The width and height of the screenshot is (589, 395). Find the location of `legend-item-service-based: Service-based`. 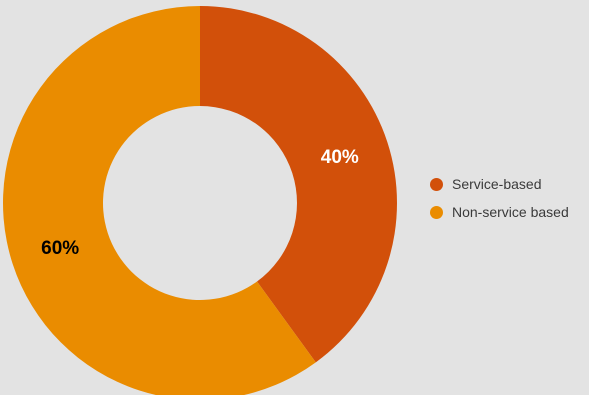

legend-item-service-based: Service-based is located at coordinates (509, 184).